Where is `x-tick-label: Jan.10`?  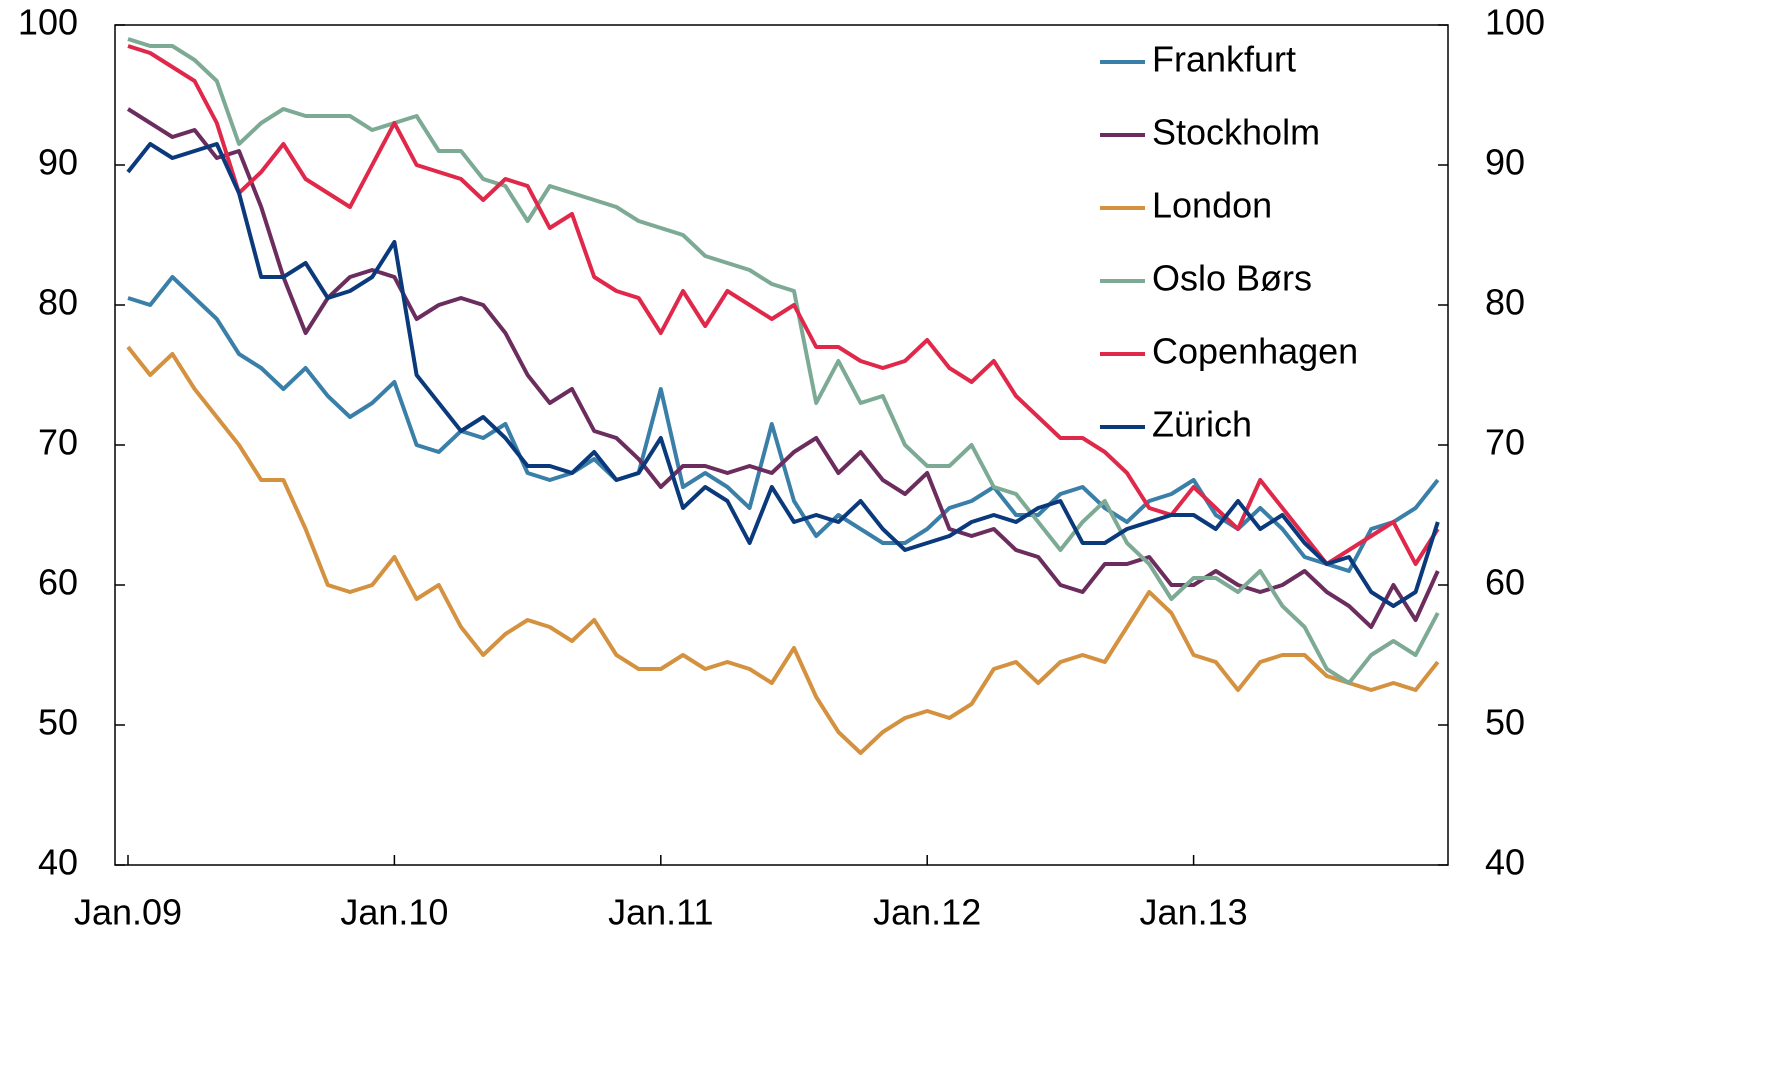
x-tick-label: Jan.10 is located at coordinates (394, 912).